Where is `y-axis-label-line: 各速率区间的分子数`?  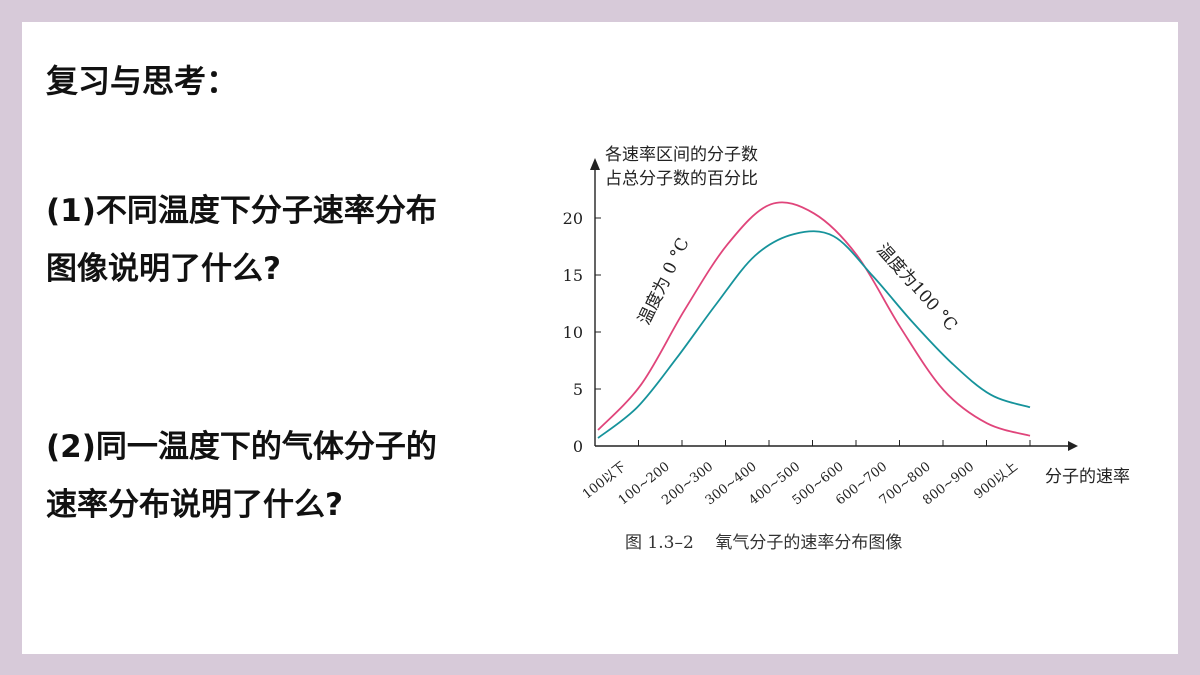
y-axis-label-line: 各速率区间的分子数 is located at coordinates (681, 155).